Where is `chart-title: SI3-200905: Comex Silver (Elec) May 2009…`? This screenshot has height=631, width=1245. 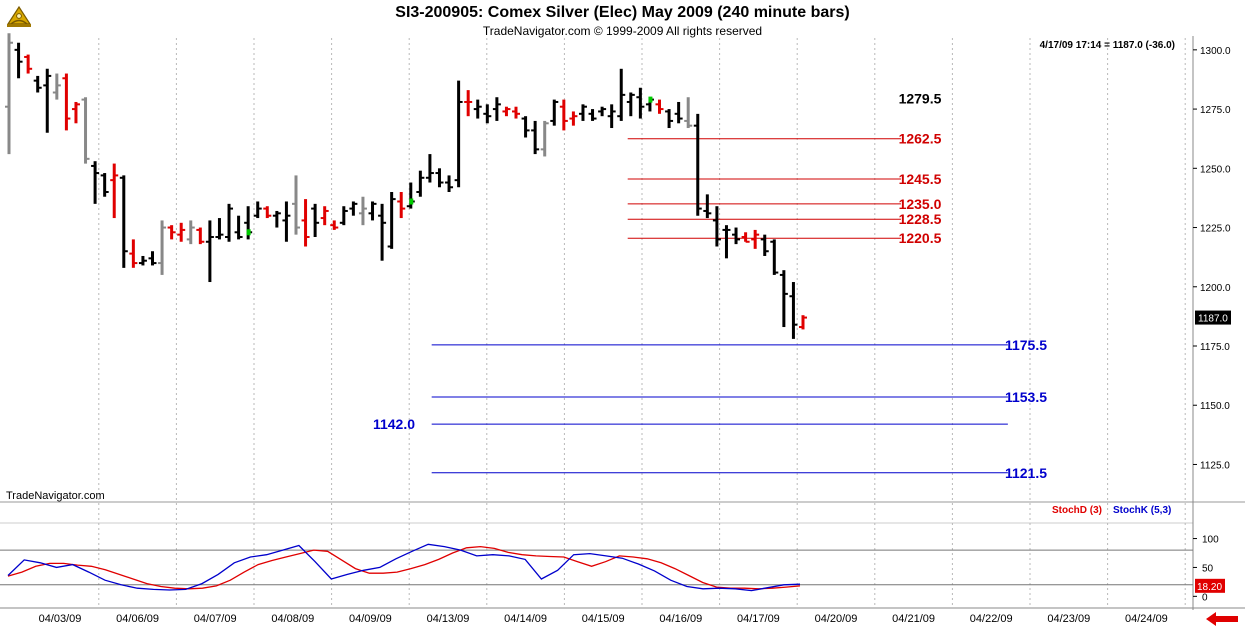 chart-title: SI3-200905: Comex Silver (Elec) May 2009… is located at coordinates (622, 12).